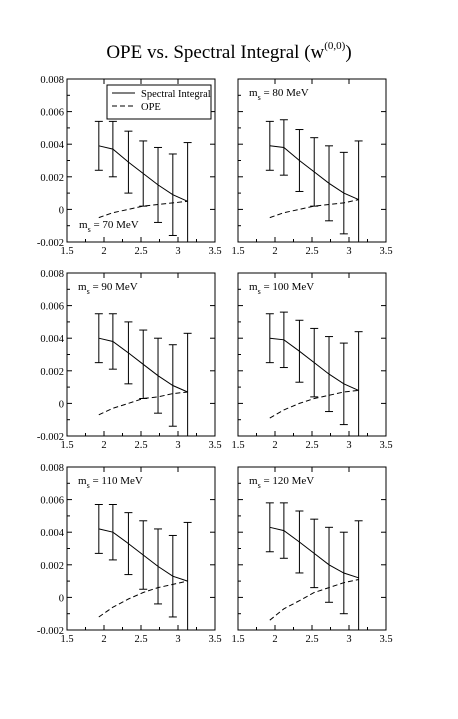 The height and width of the screenshot is (719, 458). Describe the element at coordinates (285, 93) in the screenshot. I see `panel-label-rest: = 80 MeV` at that location.